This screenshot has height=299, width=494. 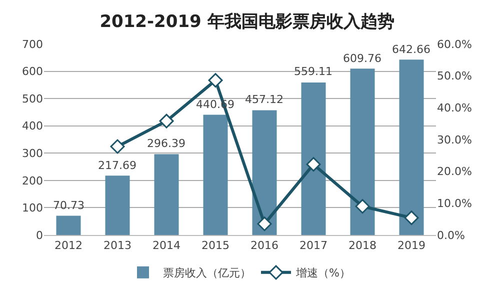 I want to click on x-tick-label: 2019, so click(x=412, y=245).